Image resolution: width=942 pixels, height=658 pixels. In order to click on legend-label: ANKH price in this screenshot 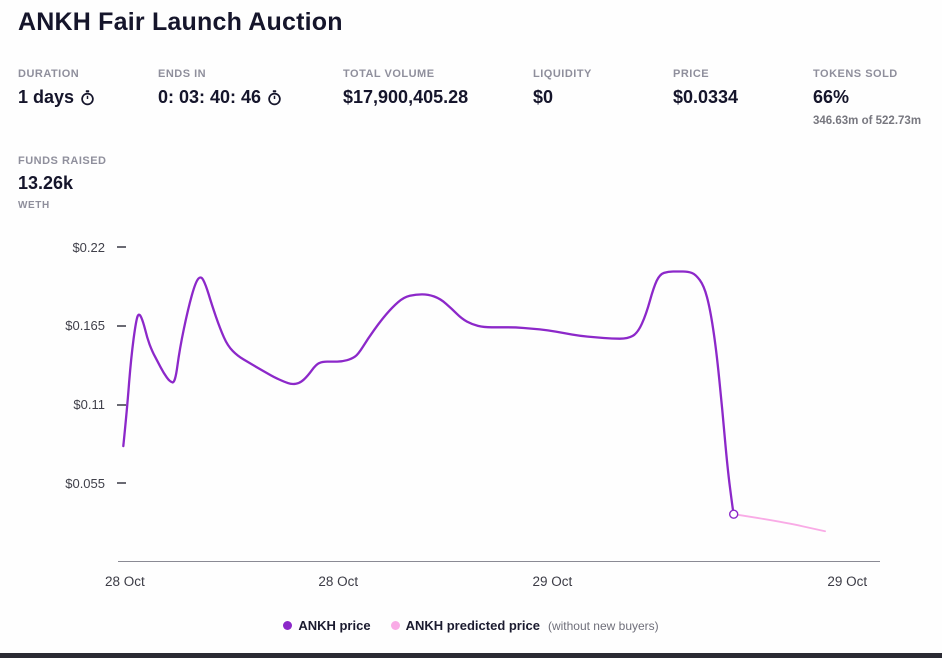, I will do `click(334, 625)`.